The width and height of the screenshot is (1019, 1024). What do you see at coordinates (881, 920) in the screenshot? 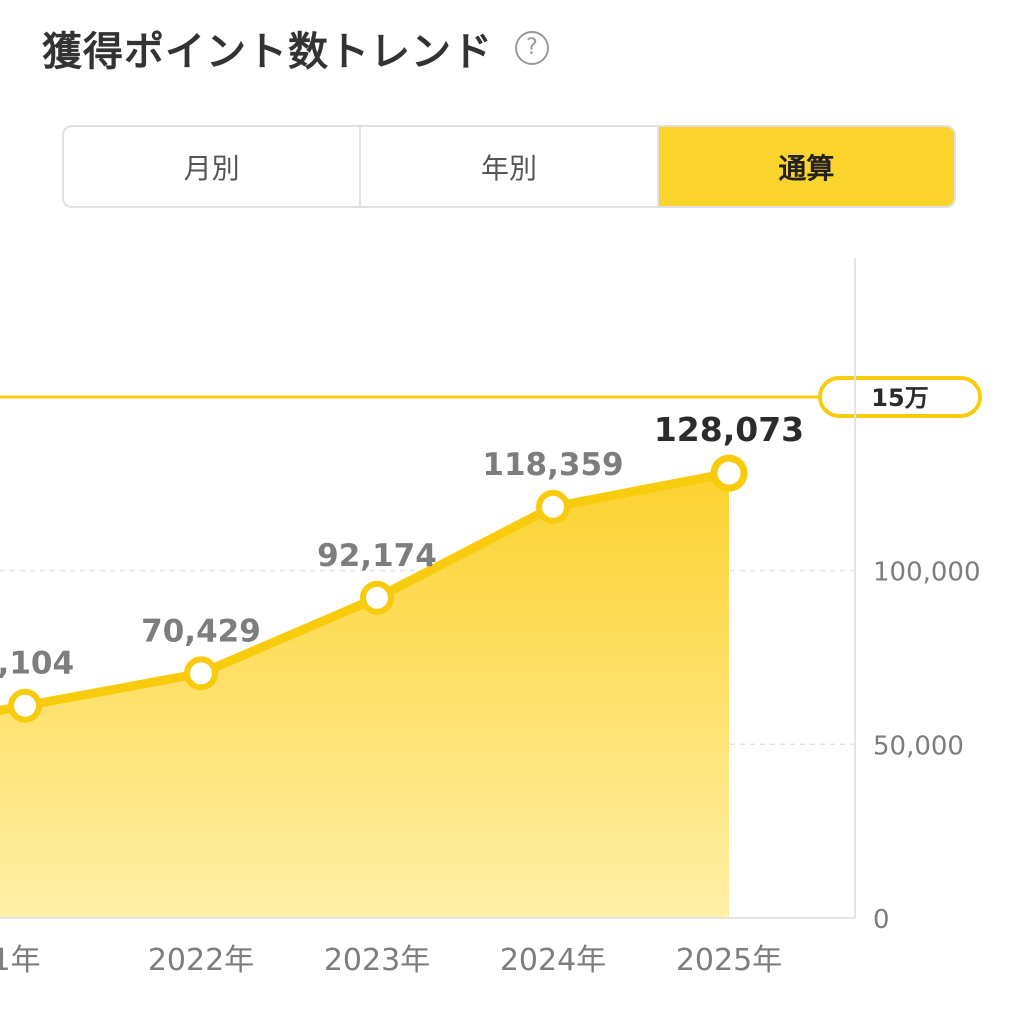
I see `y-tick-label: 0` at bounding box center [881, 920].